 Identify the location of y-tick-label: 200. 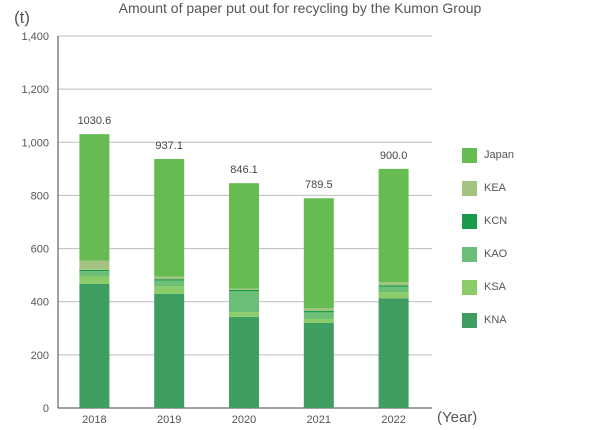
(40, 356).